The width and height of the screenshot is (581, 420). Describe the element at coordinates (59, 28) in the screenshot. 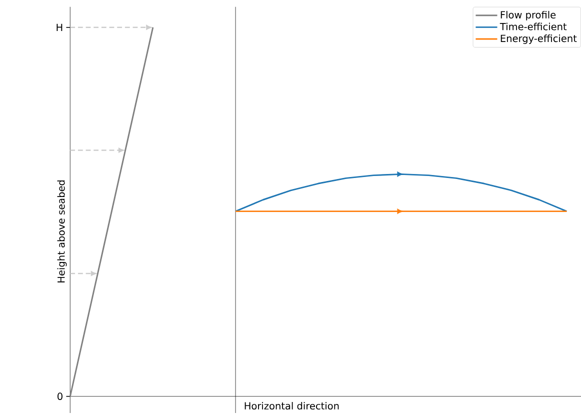

I see `text: H` at that location.